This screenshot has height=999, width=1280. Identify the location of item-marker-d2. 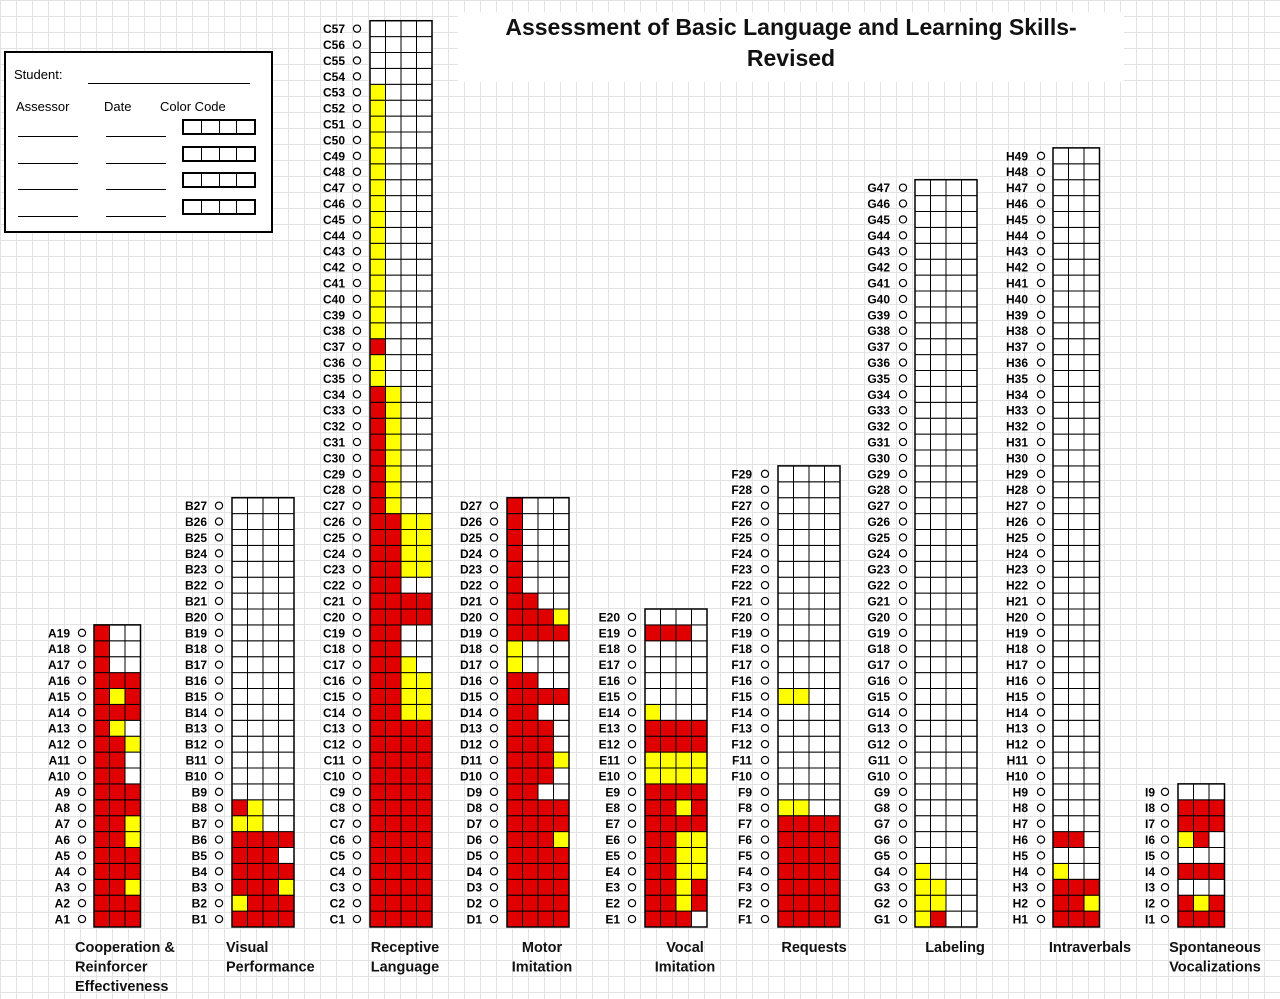
(494, 903).